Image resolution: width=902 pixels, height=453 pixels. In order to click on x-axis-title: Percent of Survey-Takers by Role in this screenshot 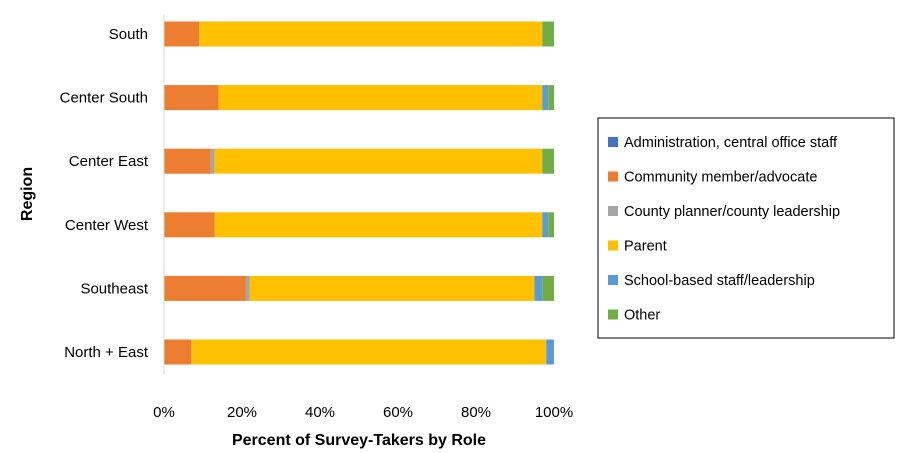, I will do `click(359, 440)`.